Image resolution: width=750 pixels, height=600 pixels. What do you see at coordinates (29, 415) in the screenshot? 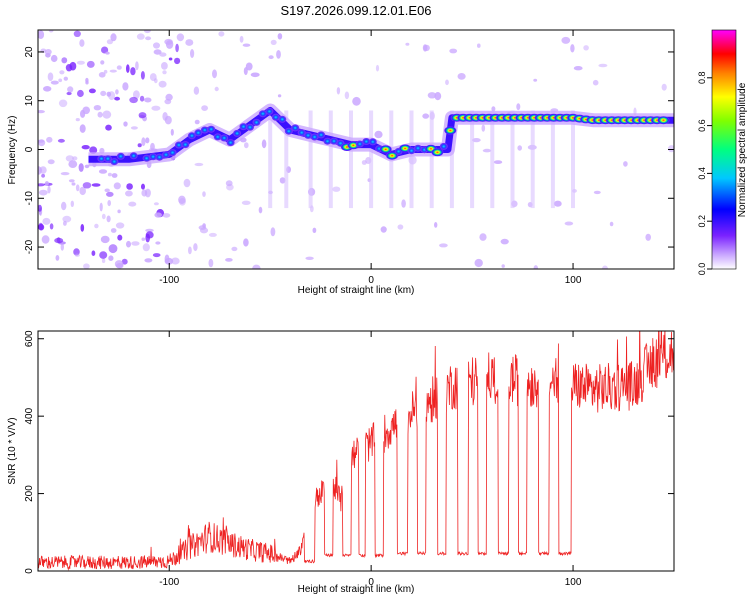
I see `y-tick-label: 400` at bounding box center [29, 415].